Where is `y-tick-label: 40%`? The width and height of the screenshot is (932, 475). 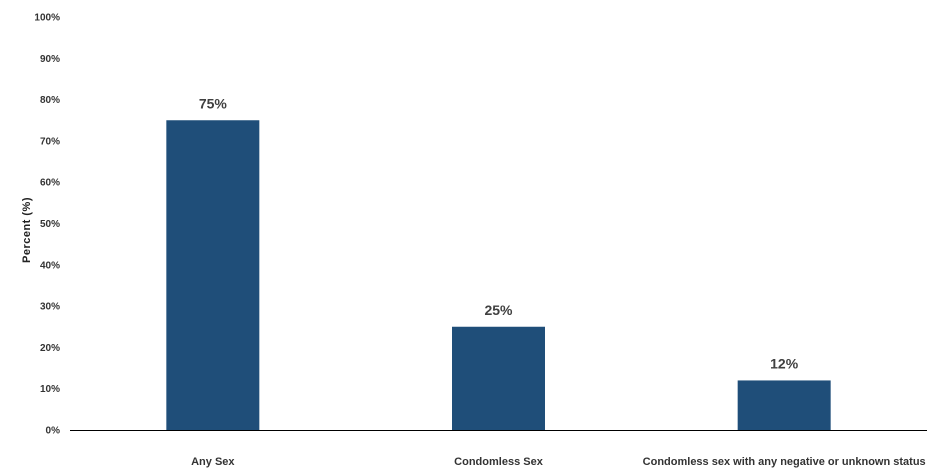
y-tick-label: 40% is located at coordinates (50, 265).